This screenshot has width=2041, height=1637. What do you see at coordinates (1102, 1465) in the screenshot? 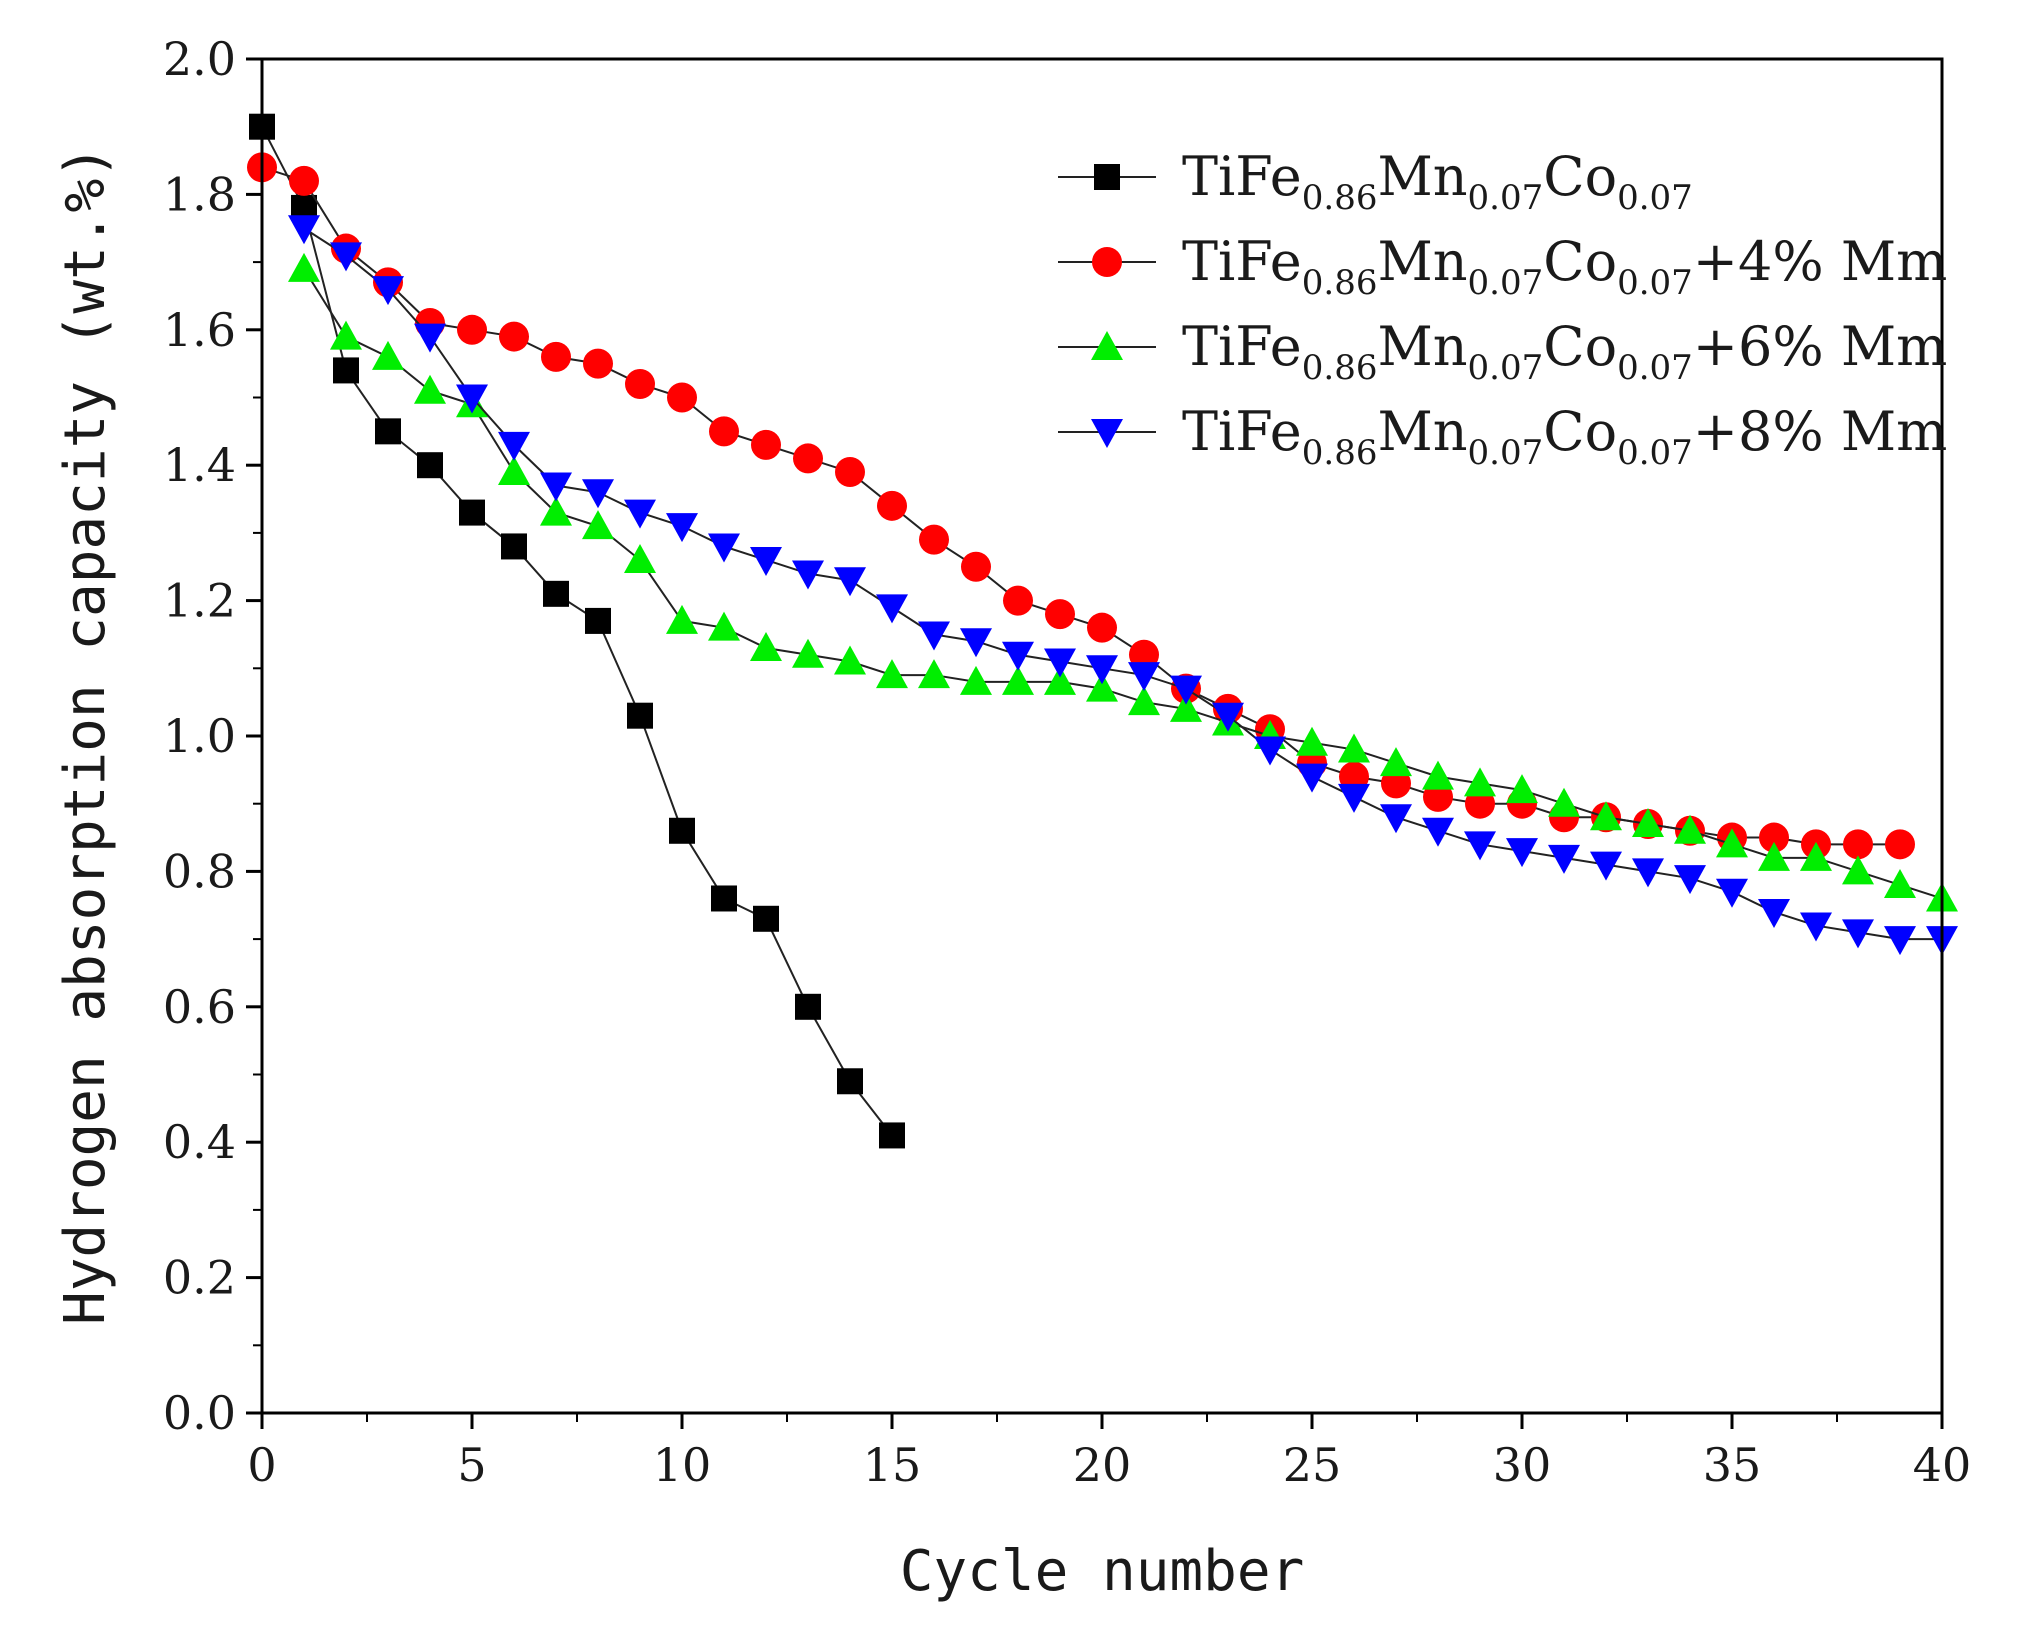
I see `x-tick-label: 20` at bounding box center [1102, 1465].